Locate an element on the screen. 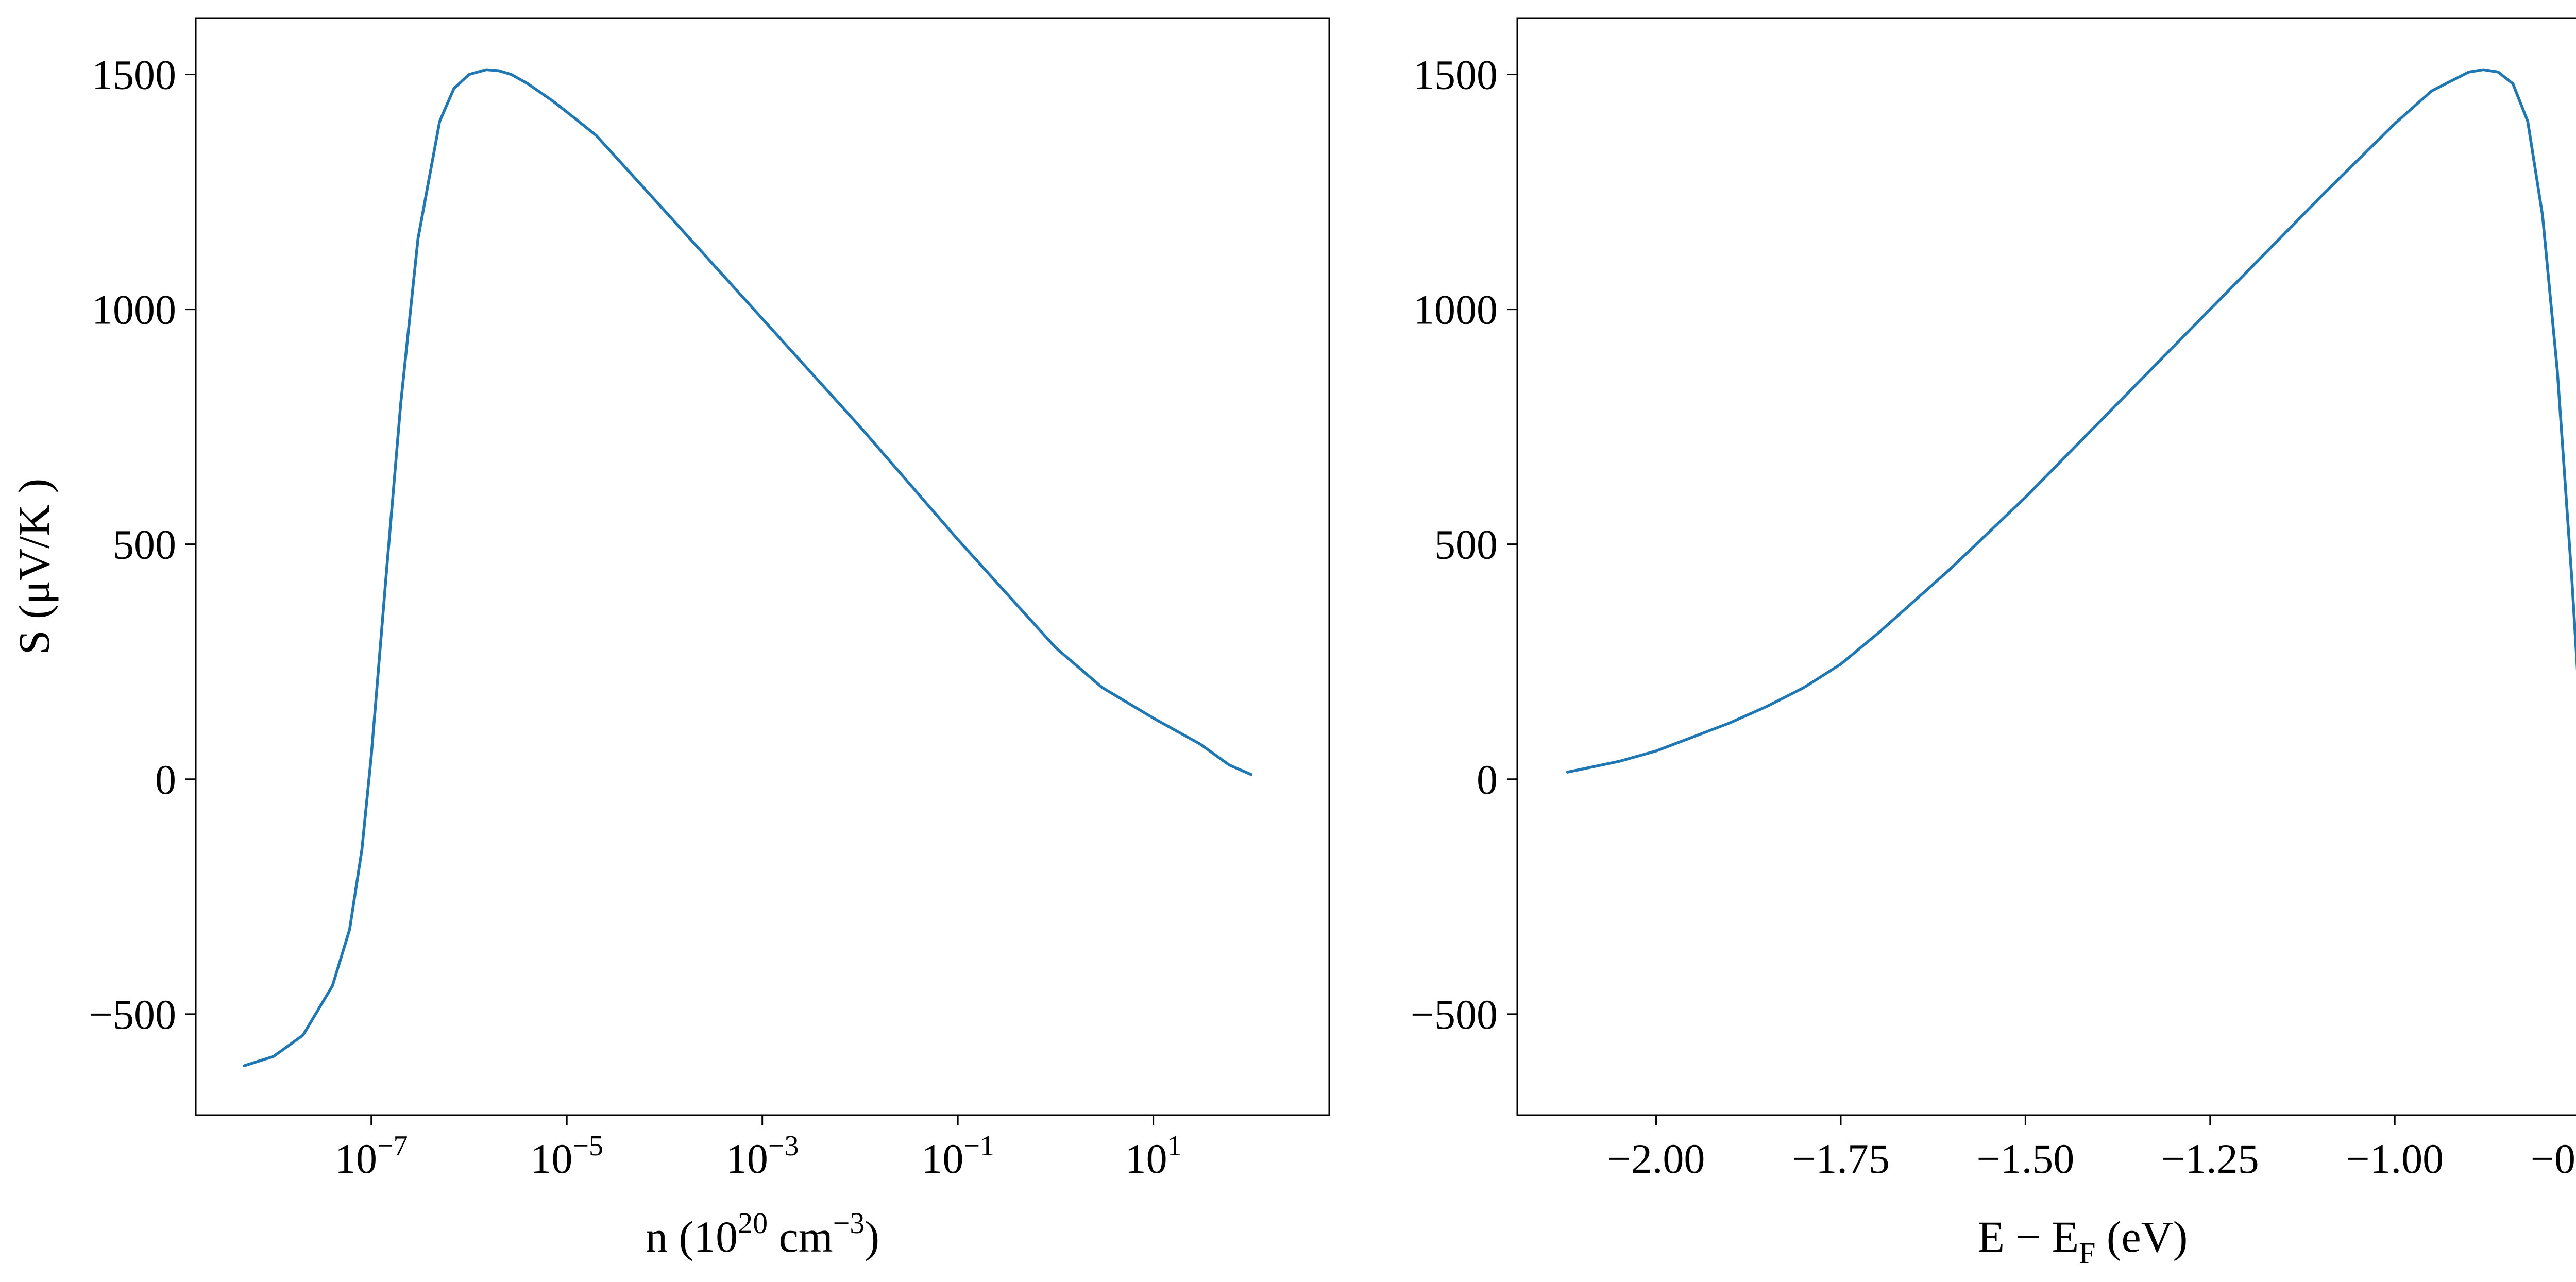  x-tick-label: 10⁻³ is located at coordinates (762, 1156).